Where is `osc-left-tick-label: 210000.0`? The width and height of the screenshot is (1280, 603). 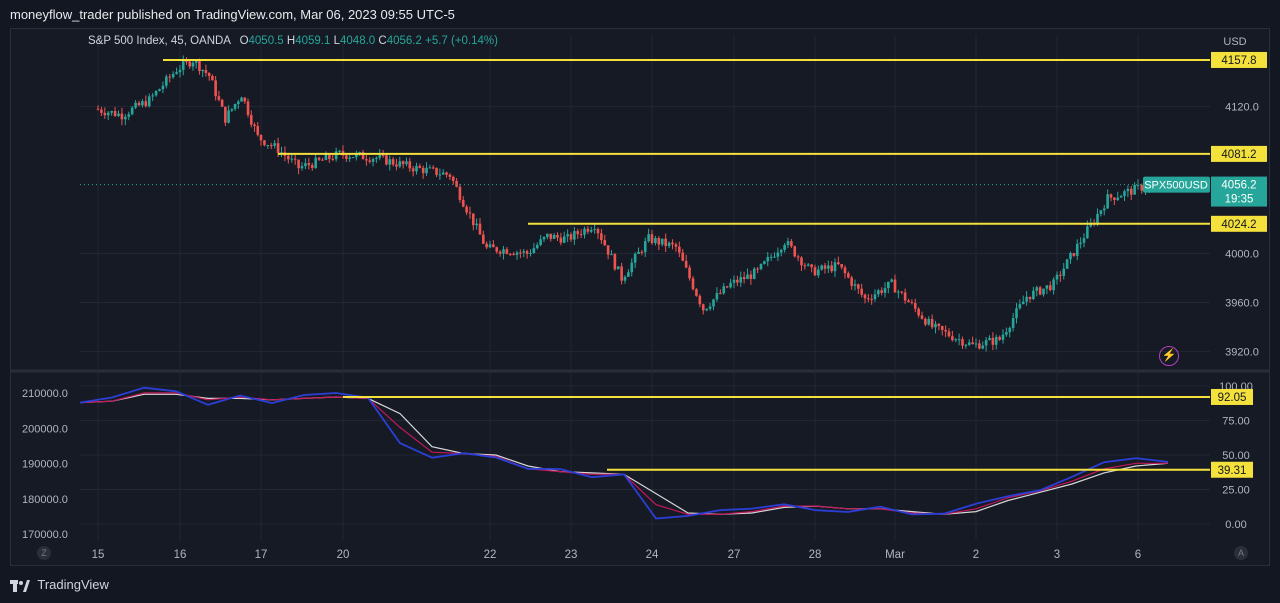
osc-left-tick-label: 210000.0 is located at coordinates (45, 394).